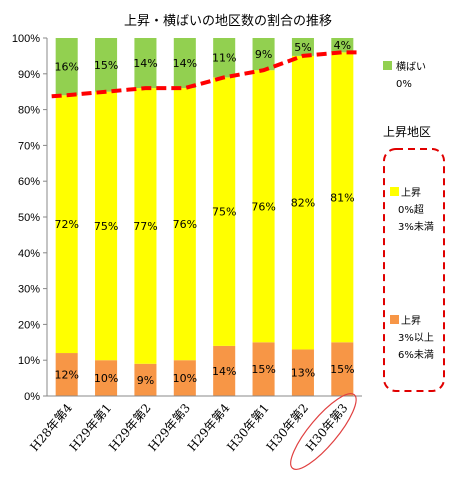 This screenshot has height=482, width=455. I want to click on y-axis: 0% 10% 20% 30% 40% 50% 60% 70% 80% 90% 100%, so click(30, 218).